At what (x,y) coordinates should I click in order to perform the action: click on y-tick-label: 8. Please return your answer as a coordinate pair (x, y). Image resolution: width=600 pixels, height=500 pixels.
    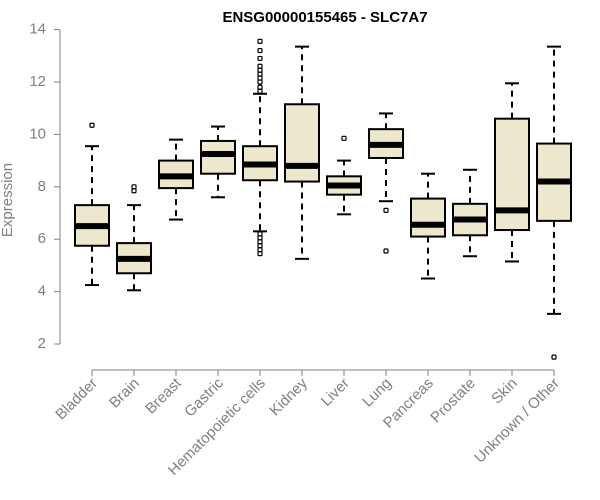
    Looking at the image, I should click on (42, 186).